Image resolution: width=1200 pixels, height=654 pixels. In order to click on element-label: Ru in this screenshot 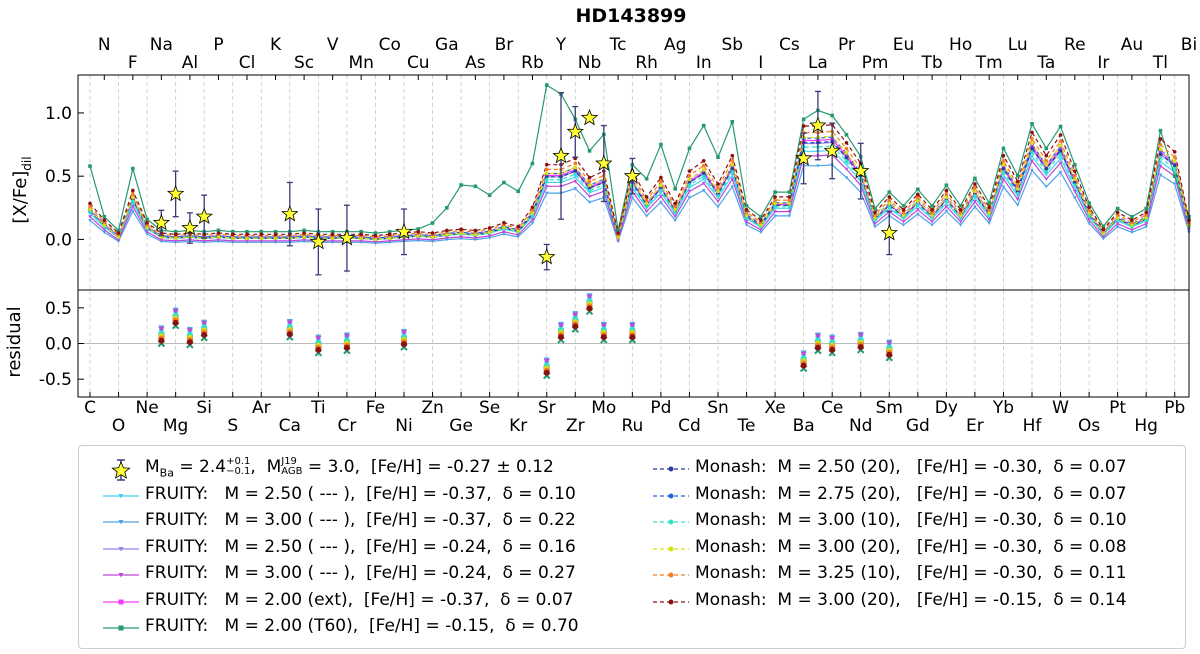, I will do `click(632, 426)`.